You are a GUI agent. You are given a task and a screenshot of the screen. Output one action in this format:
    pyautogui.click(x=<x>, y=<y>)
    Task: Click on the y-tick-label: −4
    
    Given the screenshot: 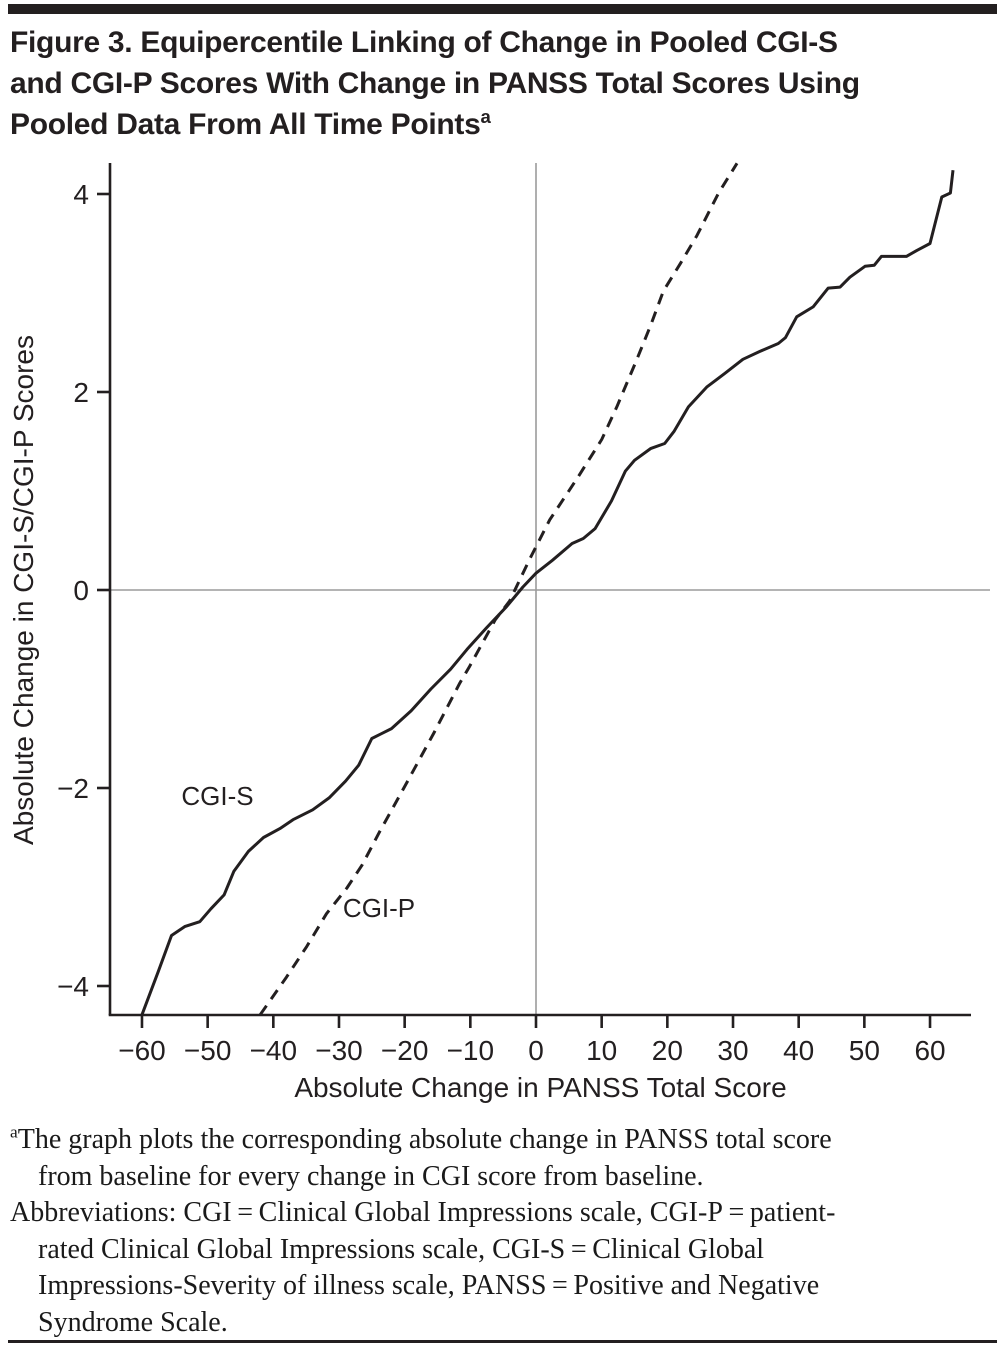 What is the action you would take?
    pyautogui.click(x=73, y=986)
    